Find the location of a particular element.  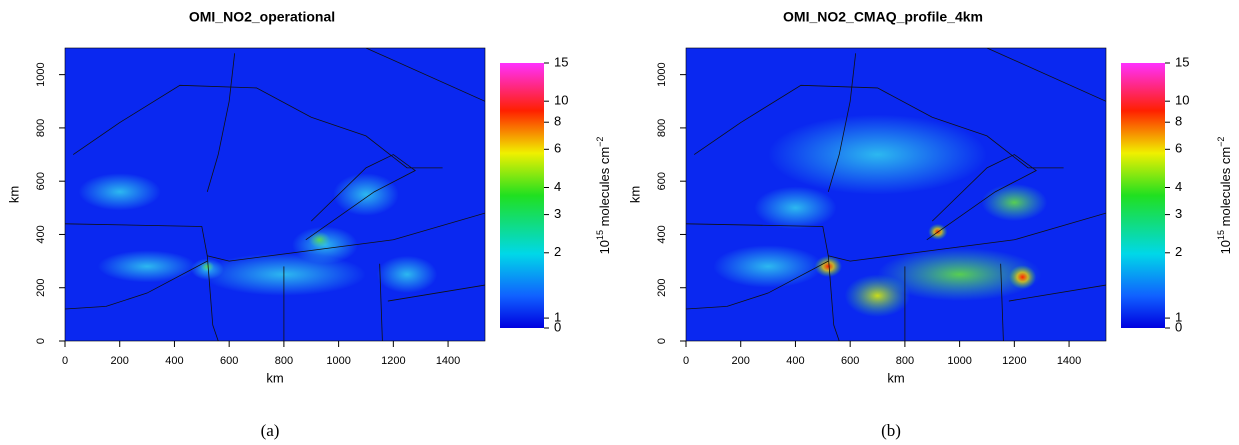

caption: (a) is located at coordinates (270, 430).